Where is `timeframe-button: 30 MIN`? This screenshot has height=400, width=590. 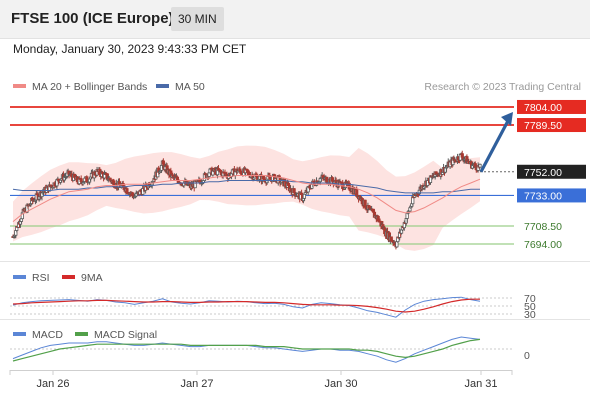 timeframe-button: 30 MIN is located at coordinates (197, 19).